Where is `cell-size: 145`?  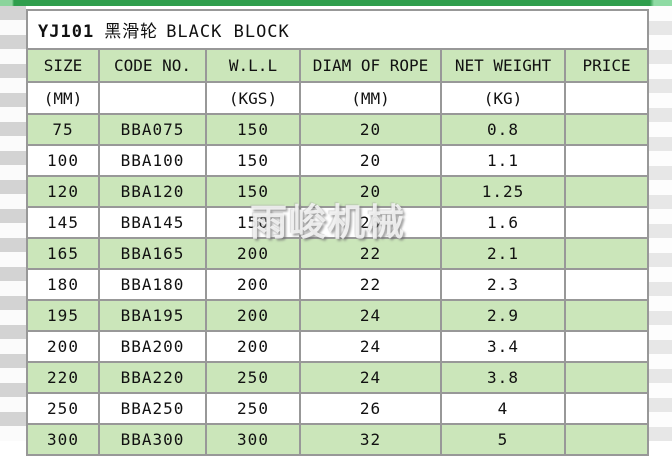 cell-size: 145 is located at coordinates (63, 222).